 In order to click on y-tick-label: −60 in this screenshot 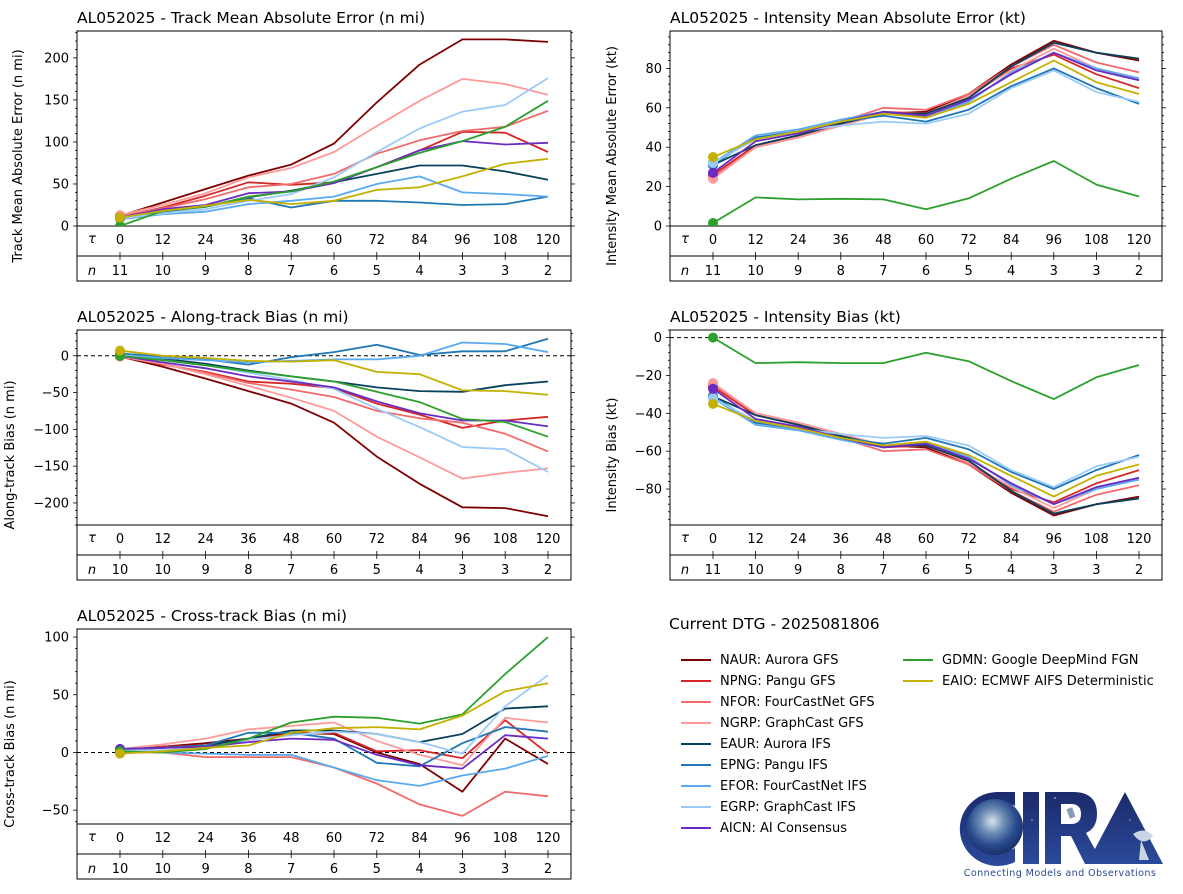, I will do `click(648, 452)`.